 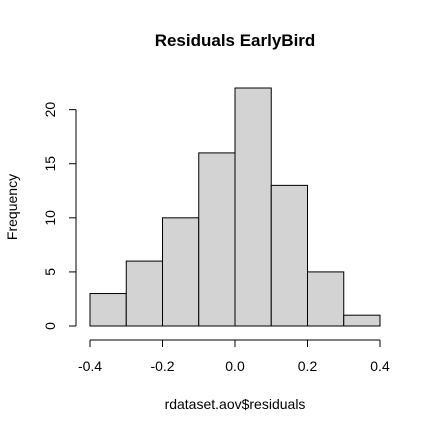 I want to click on y-tick-label: 5, so click(x=50, y=272).